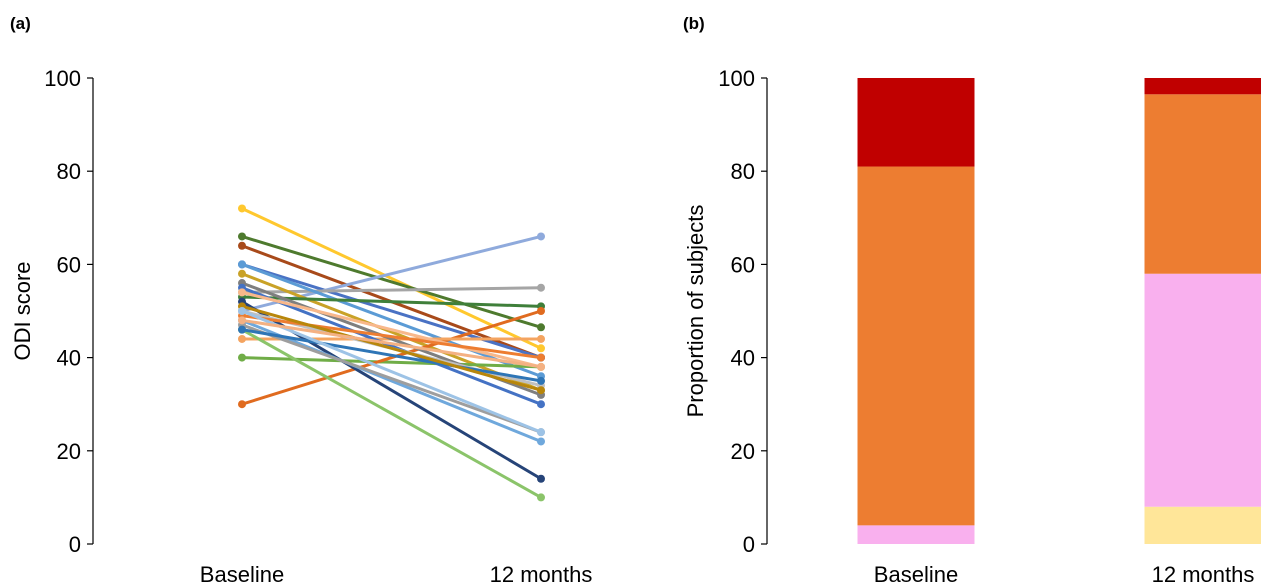 The width and height of the screenshot is (1261, 584). I want to click on y-axis-title: Proportion of subjects, so click(695, 311).